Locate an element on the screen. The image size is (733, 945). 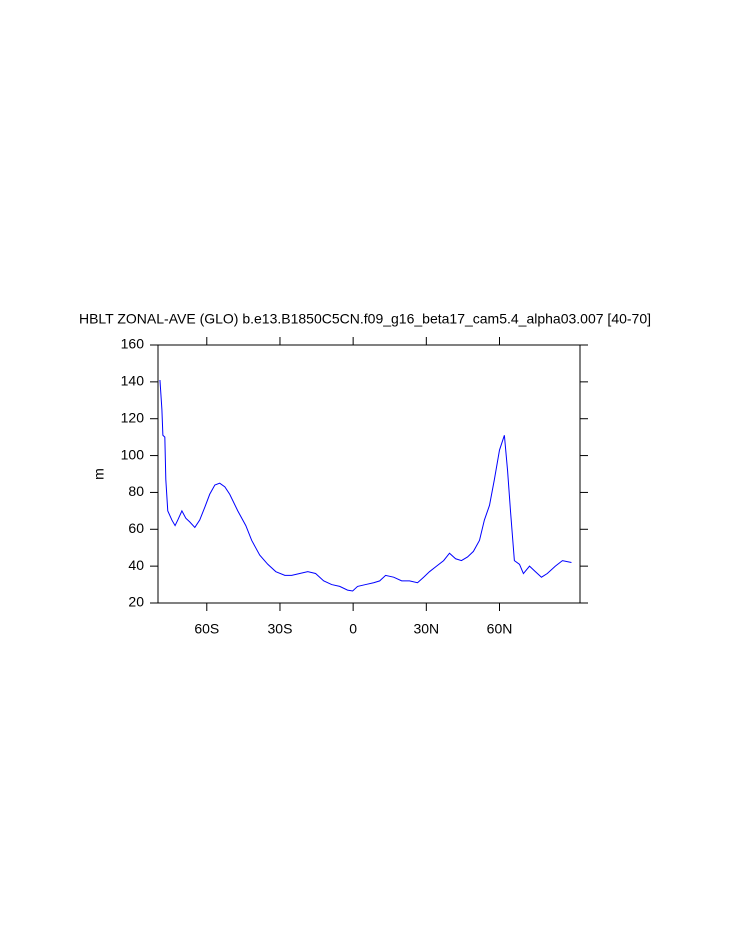
y-tick-label: 160 is located at coordinates (133, 344).